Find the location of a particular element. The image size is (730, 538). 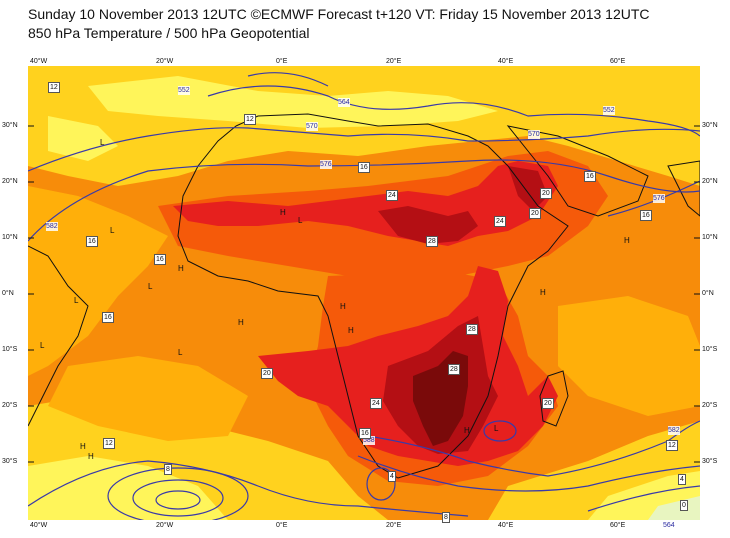

orange-zone-west is located at coordinates (98, 281).